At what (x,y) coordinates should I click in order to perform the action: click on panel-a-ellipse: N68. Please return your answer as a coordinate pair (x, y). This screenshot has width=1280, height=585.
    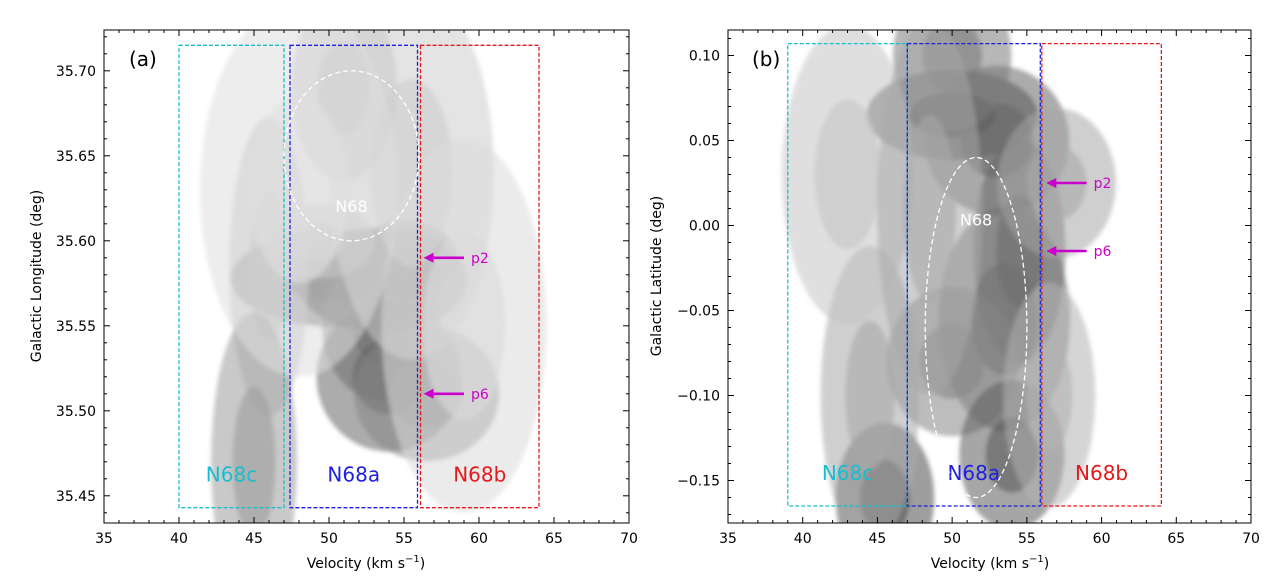
    Looking at the image, I should click on (351, 156).